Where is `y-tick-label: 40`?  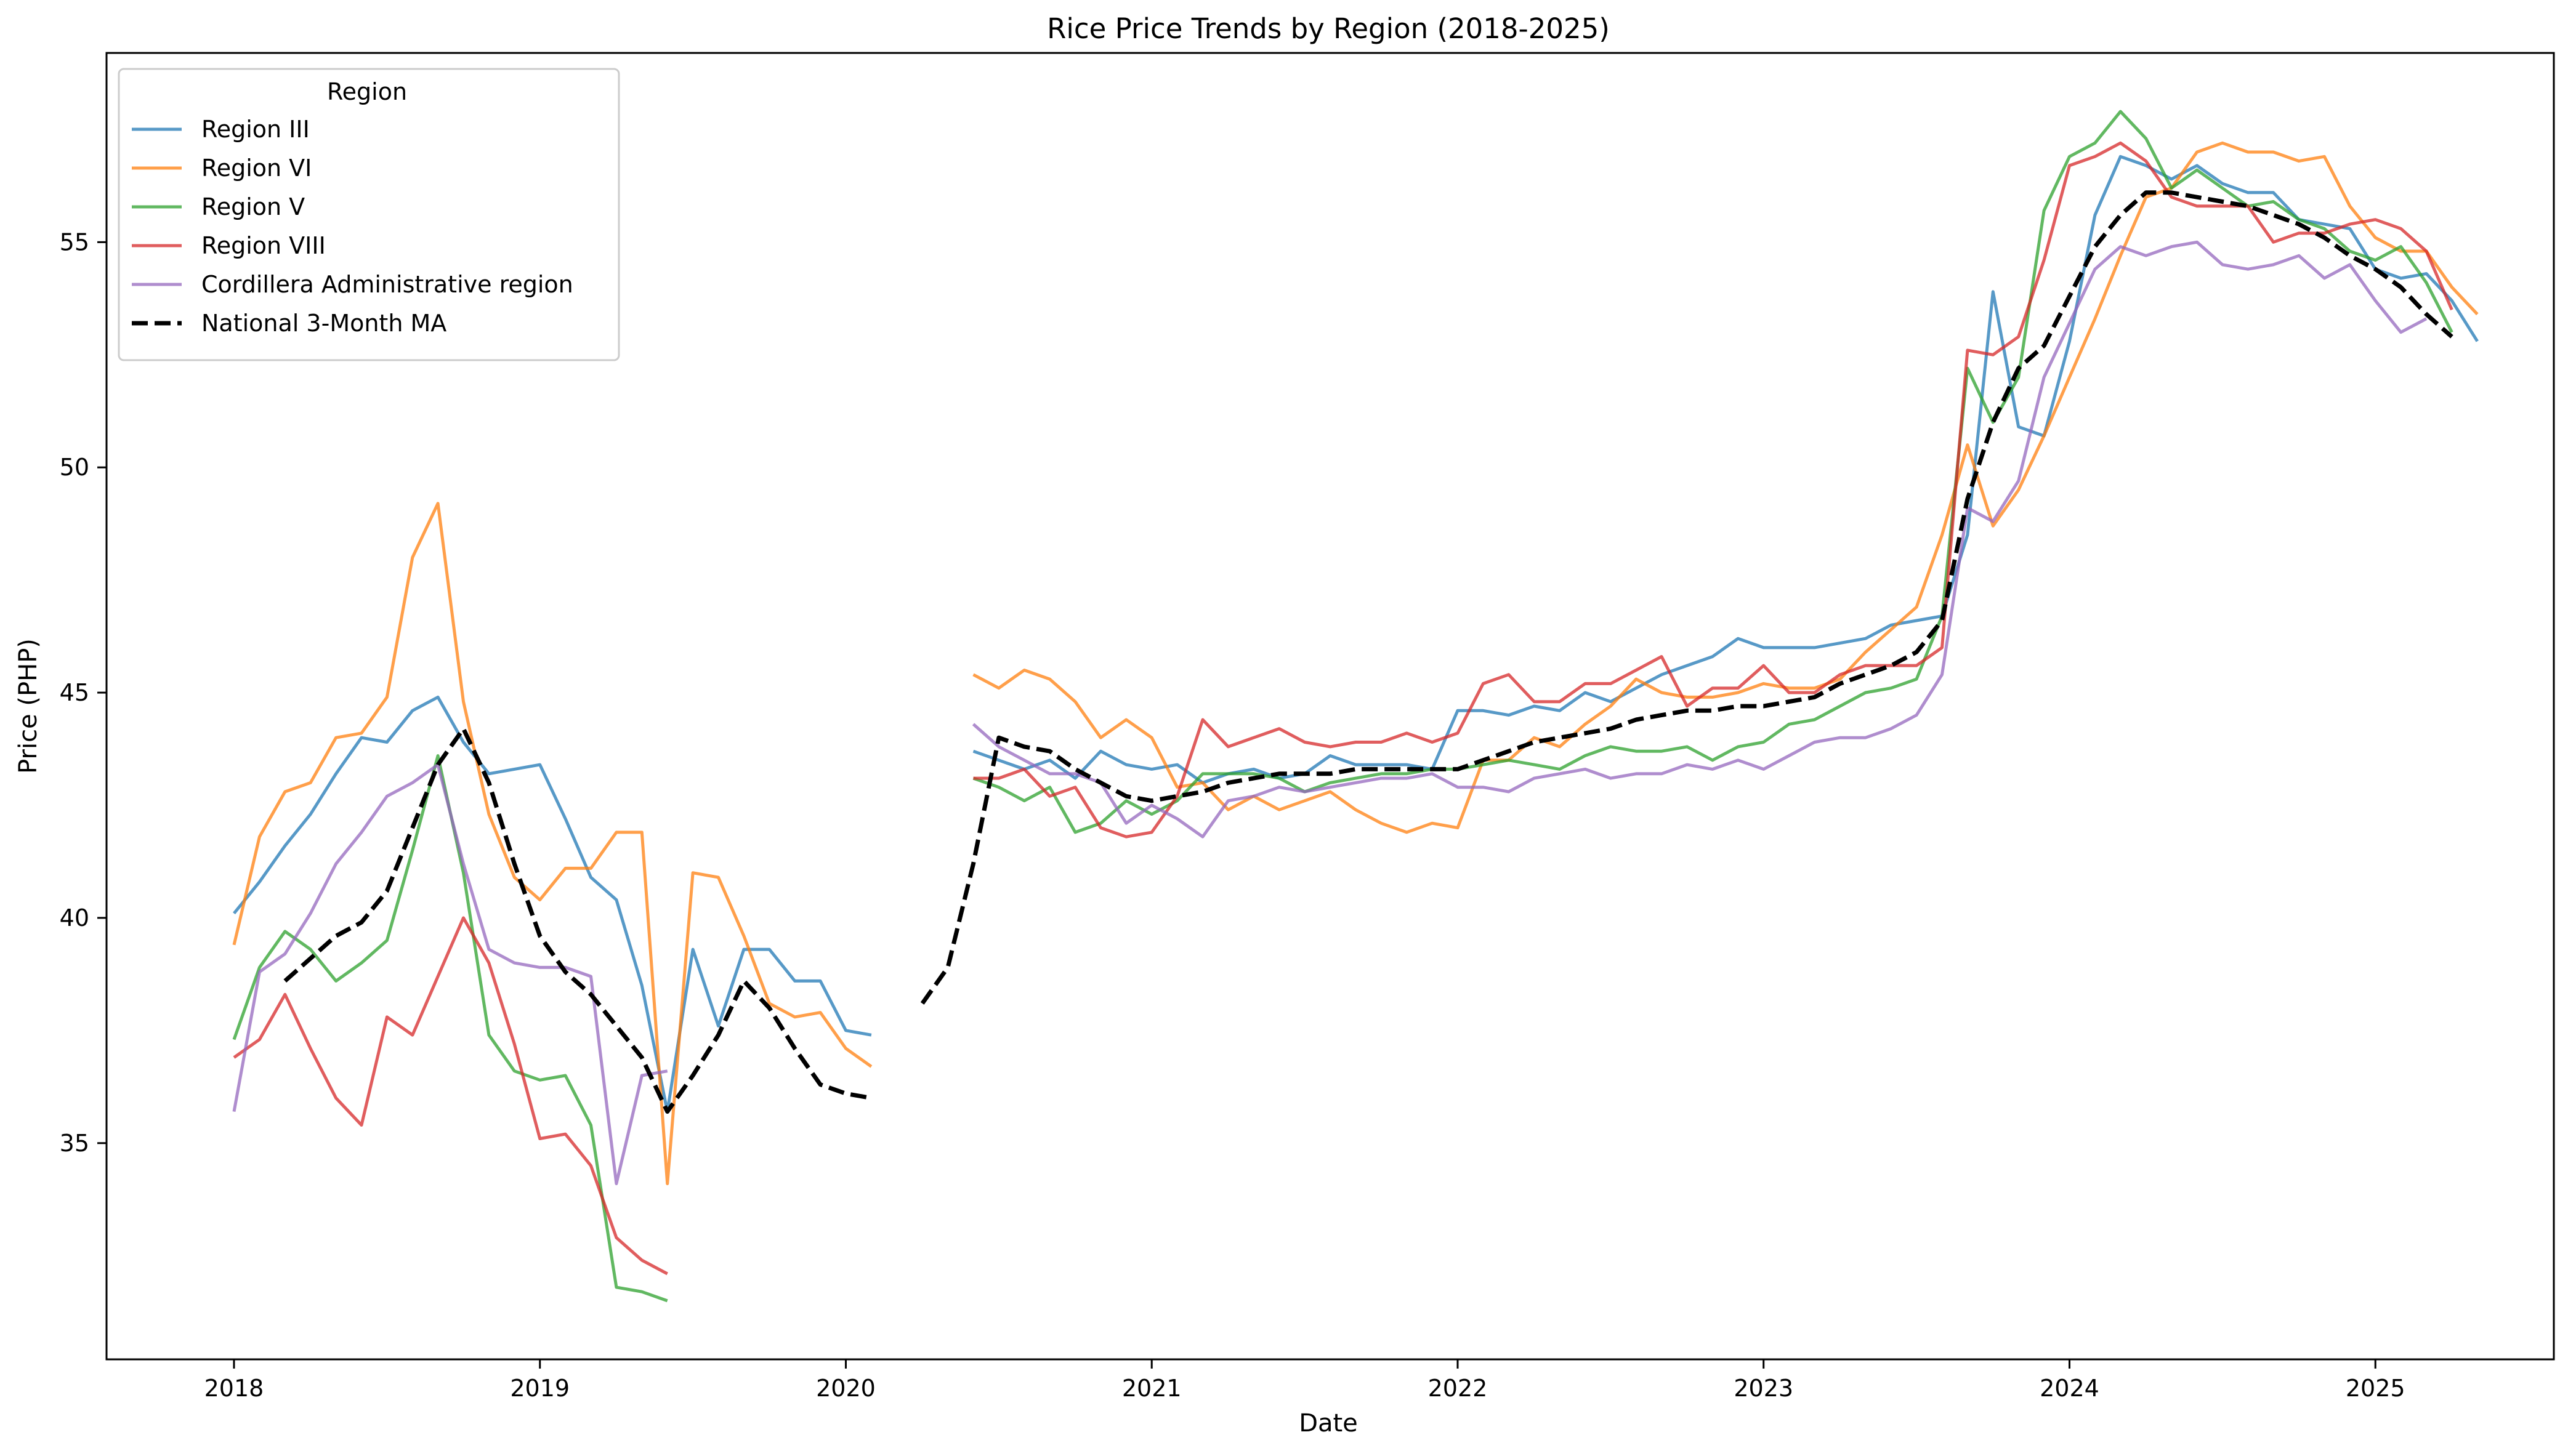 y-tick-label: 40 is located at coordinates (74, 918).